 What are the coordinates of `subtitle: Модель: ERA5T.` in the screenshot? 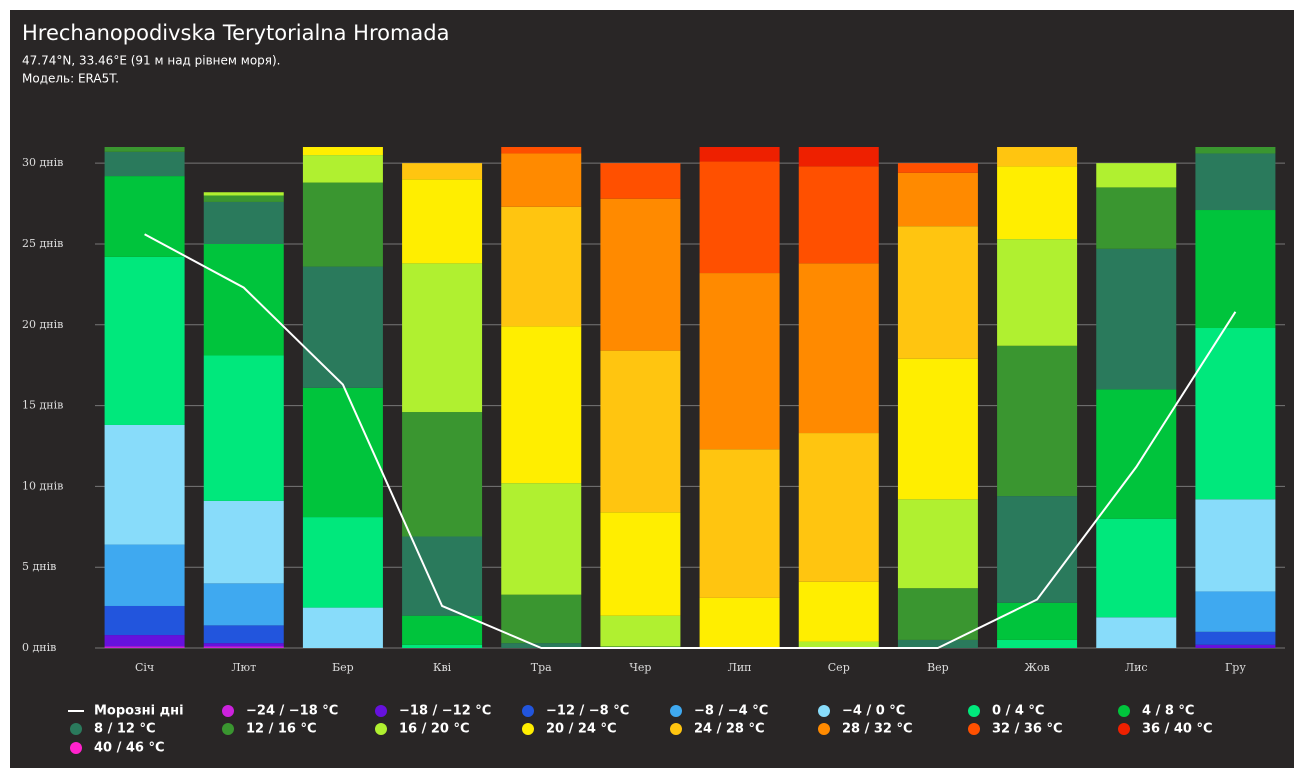 It's located at (70, 79).